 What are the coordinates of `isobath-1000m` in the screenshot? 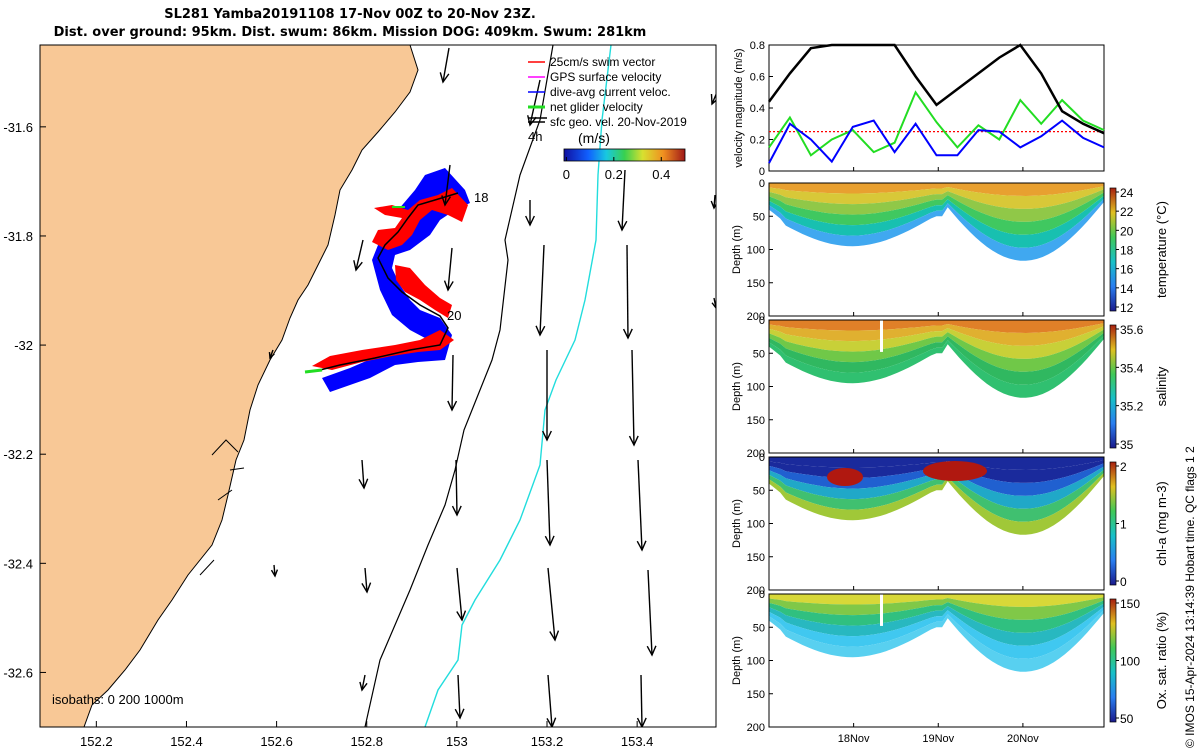 It's located at (518, 386).